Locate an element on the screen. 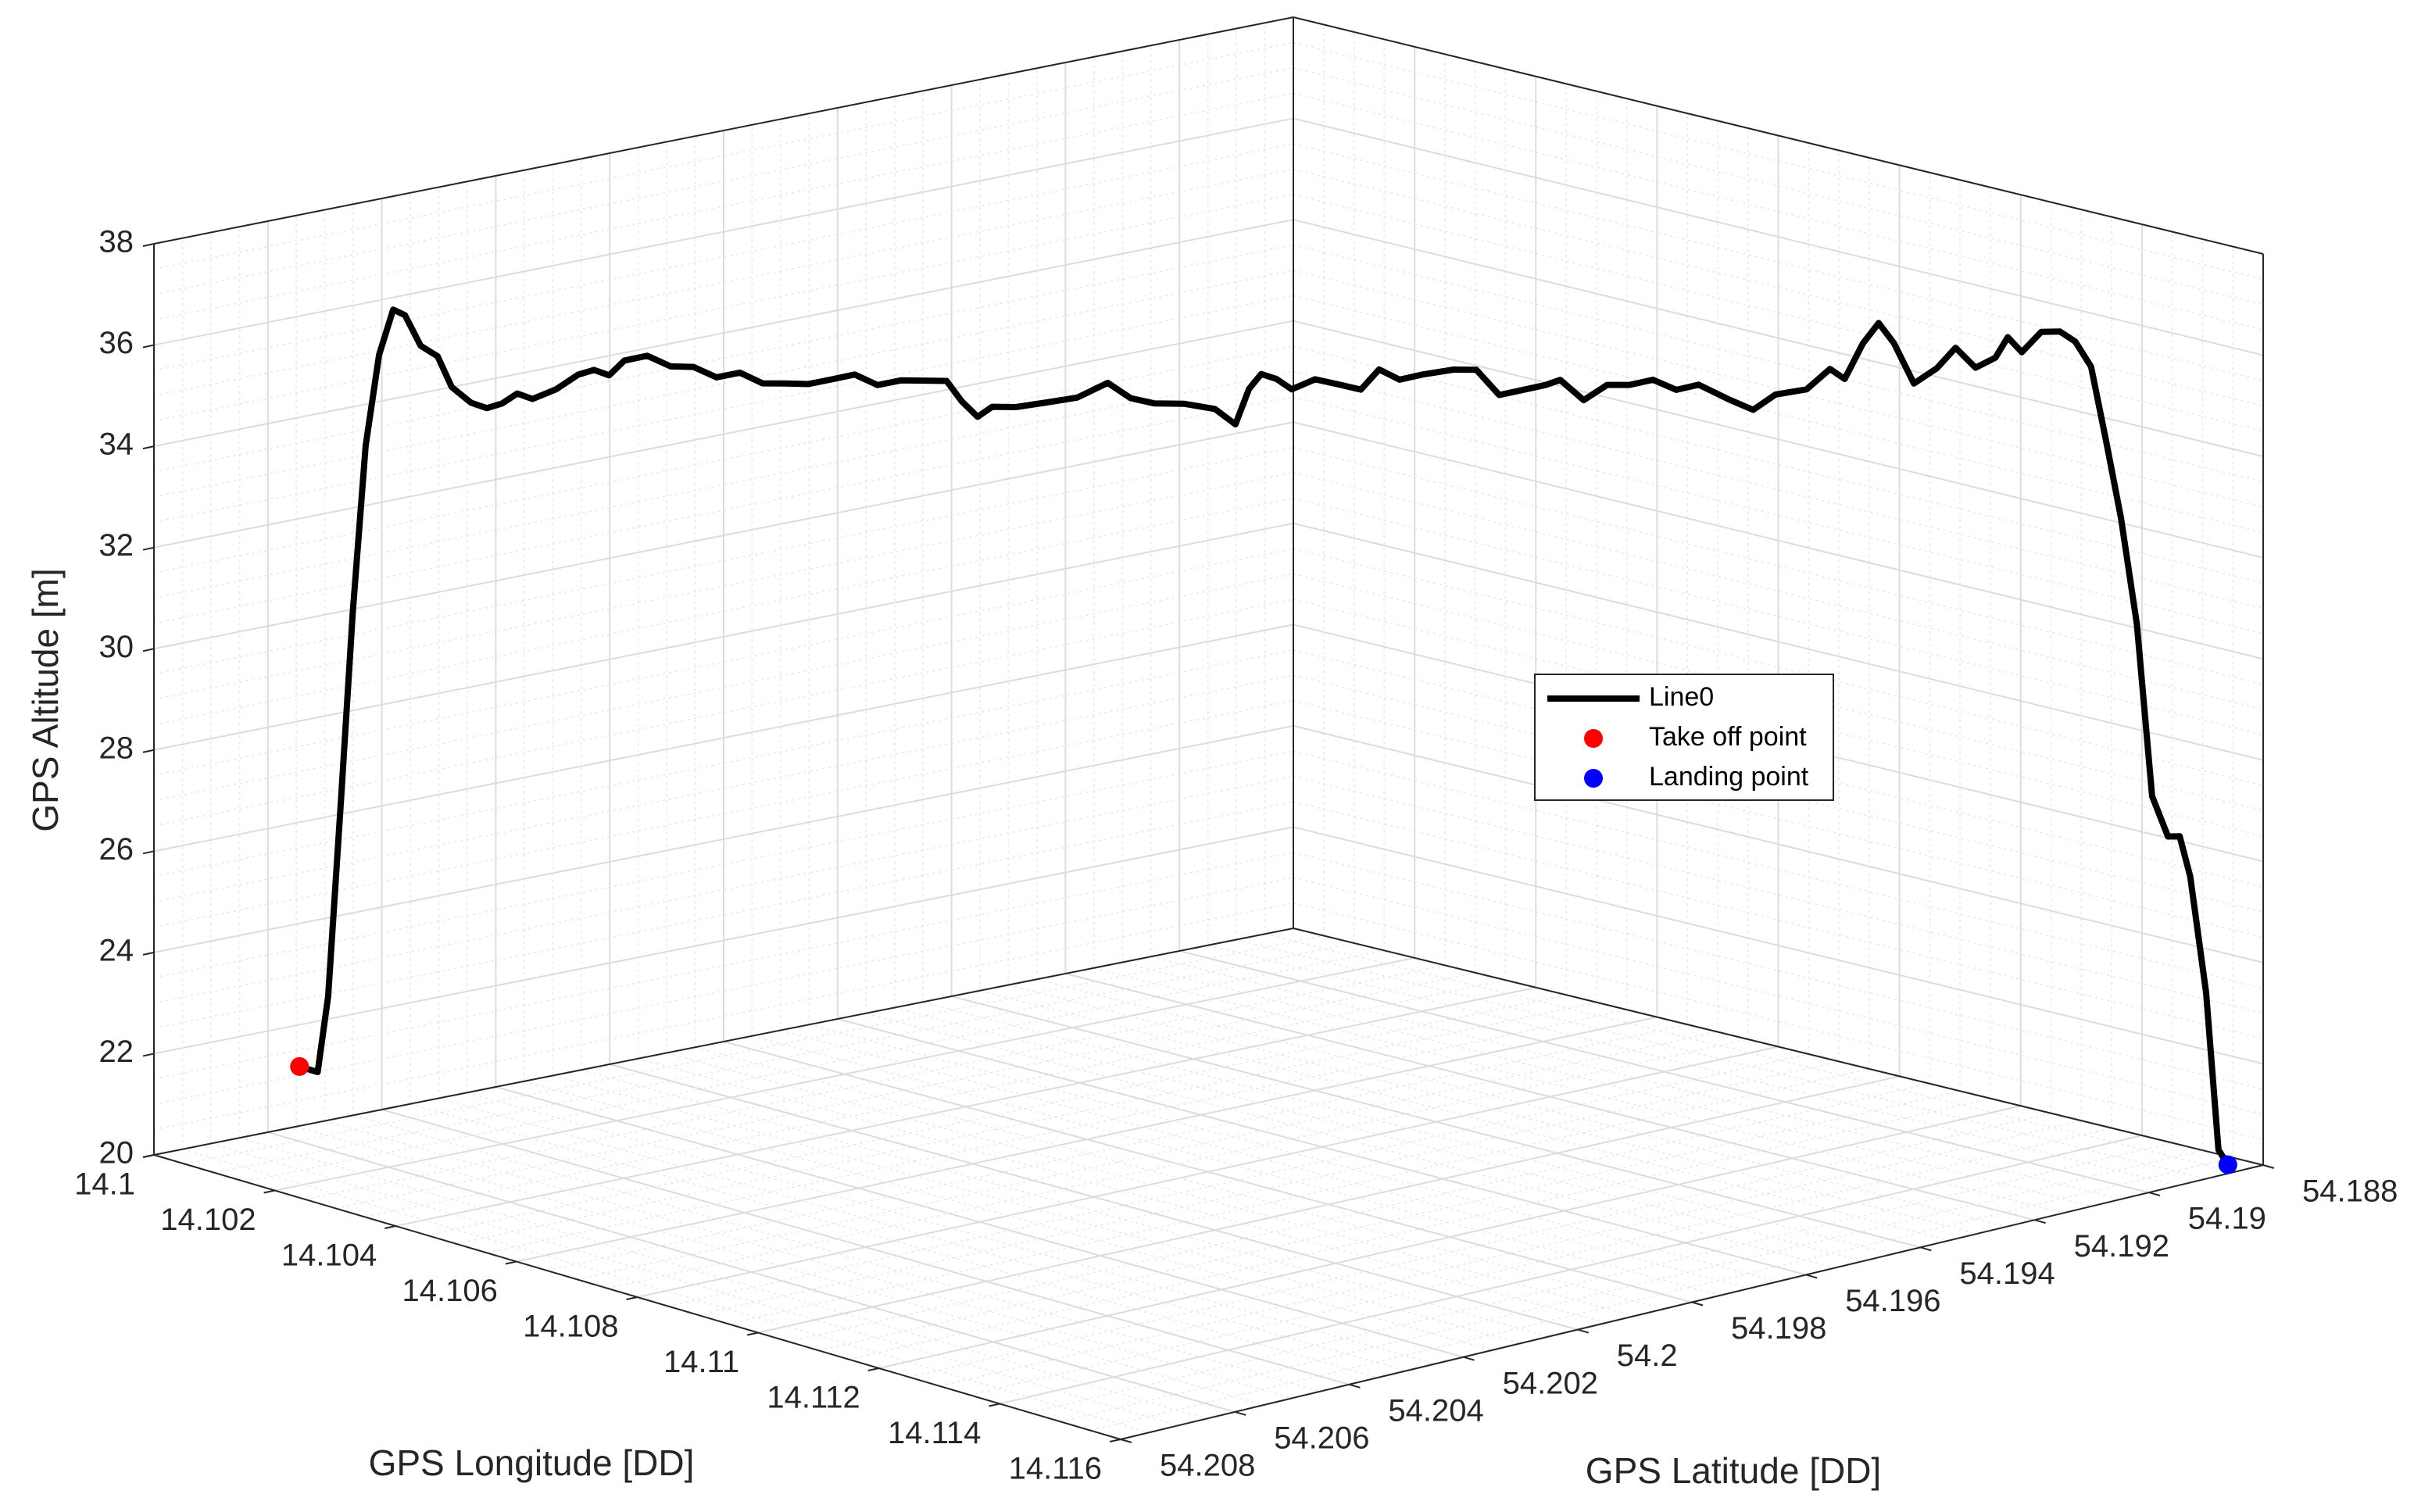 The height and width of the screenshot is (1512, 2414). z-tick-label: 24 is located at coordinates (116, 950).